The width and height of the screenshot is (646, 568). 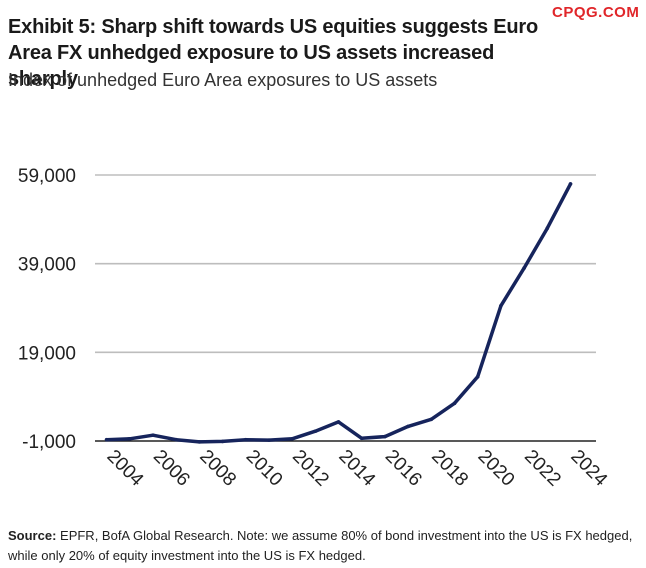 I want to click on y-tick-label: 59,000, so click(x=47, y=176).